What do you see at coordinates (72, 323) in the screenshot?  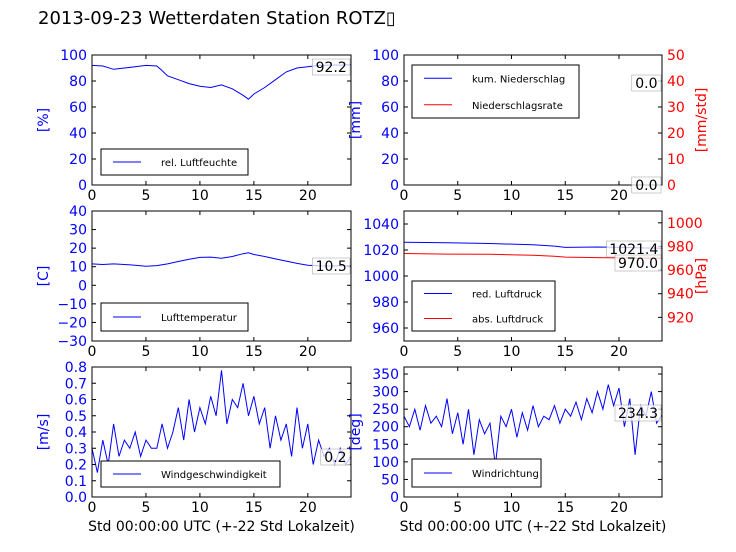 I see `y-tick-label: −20` at bounding box center [72, 323].